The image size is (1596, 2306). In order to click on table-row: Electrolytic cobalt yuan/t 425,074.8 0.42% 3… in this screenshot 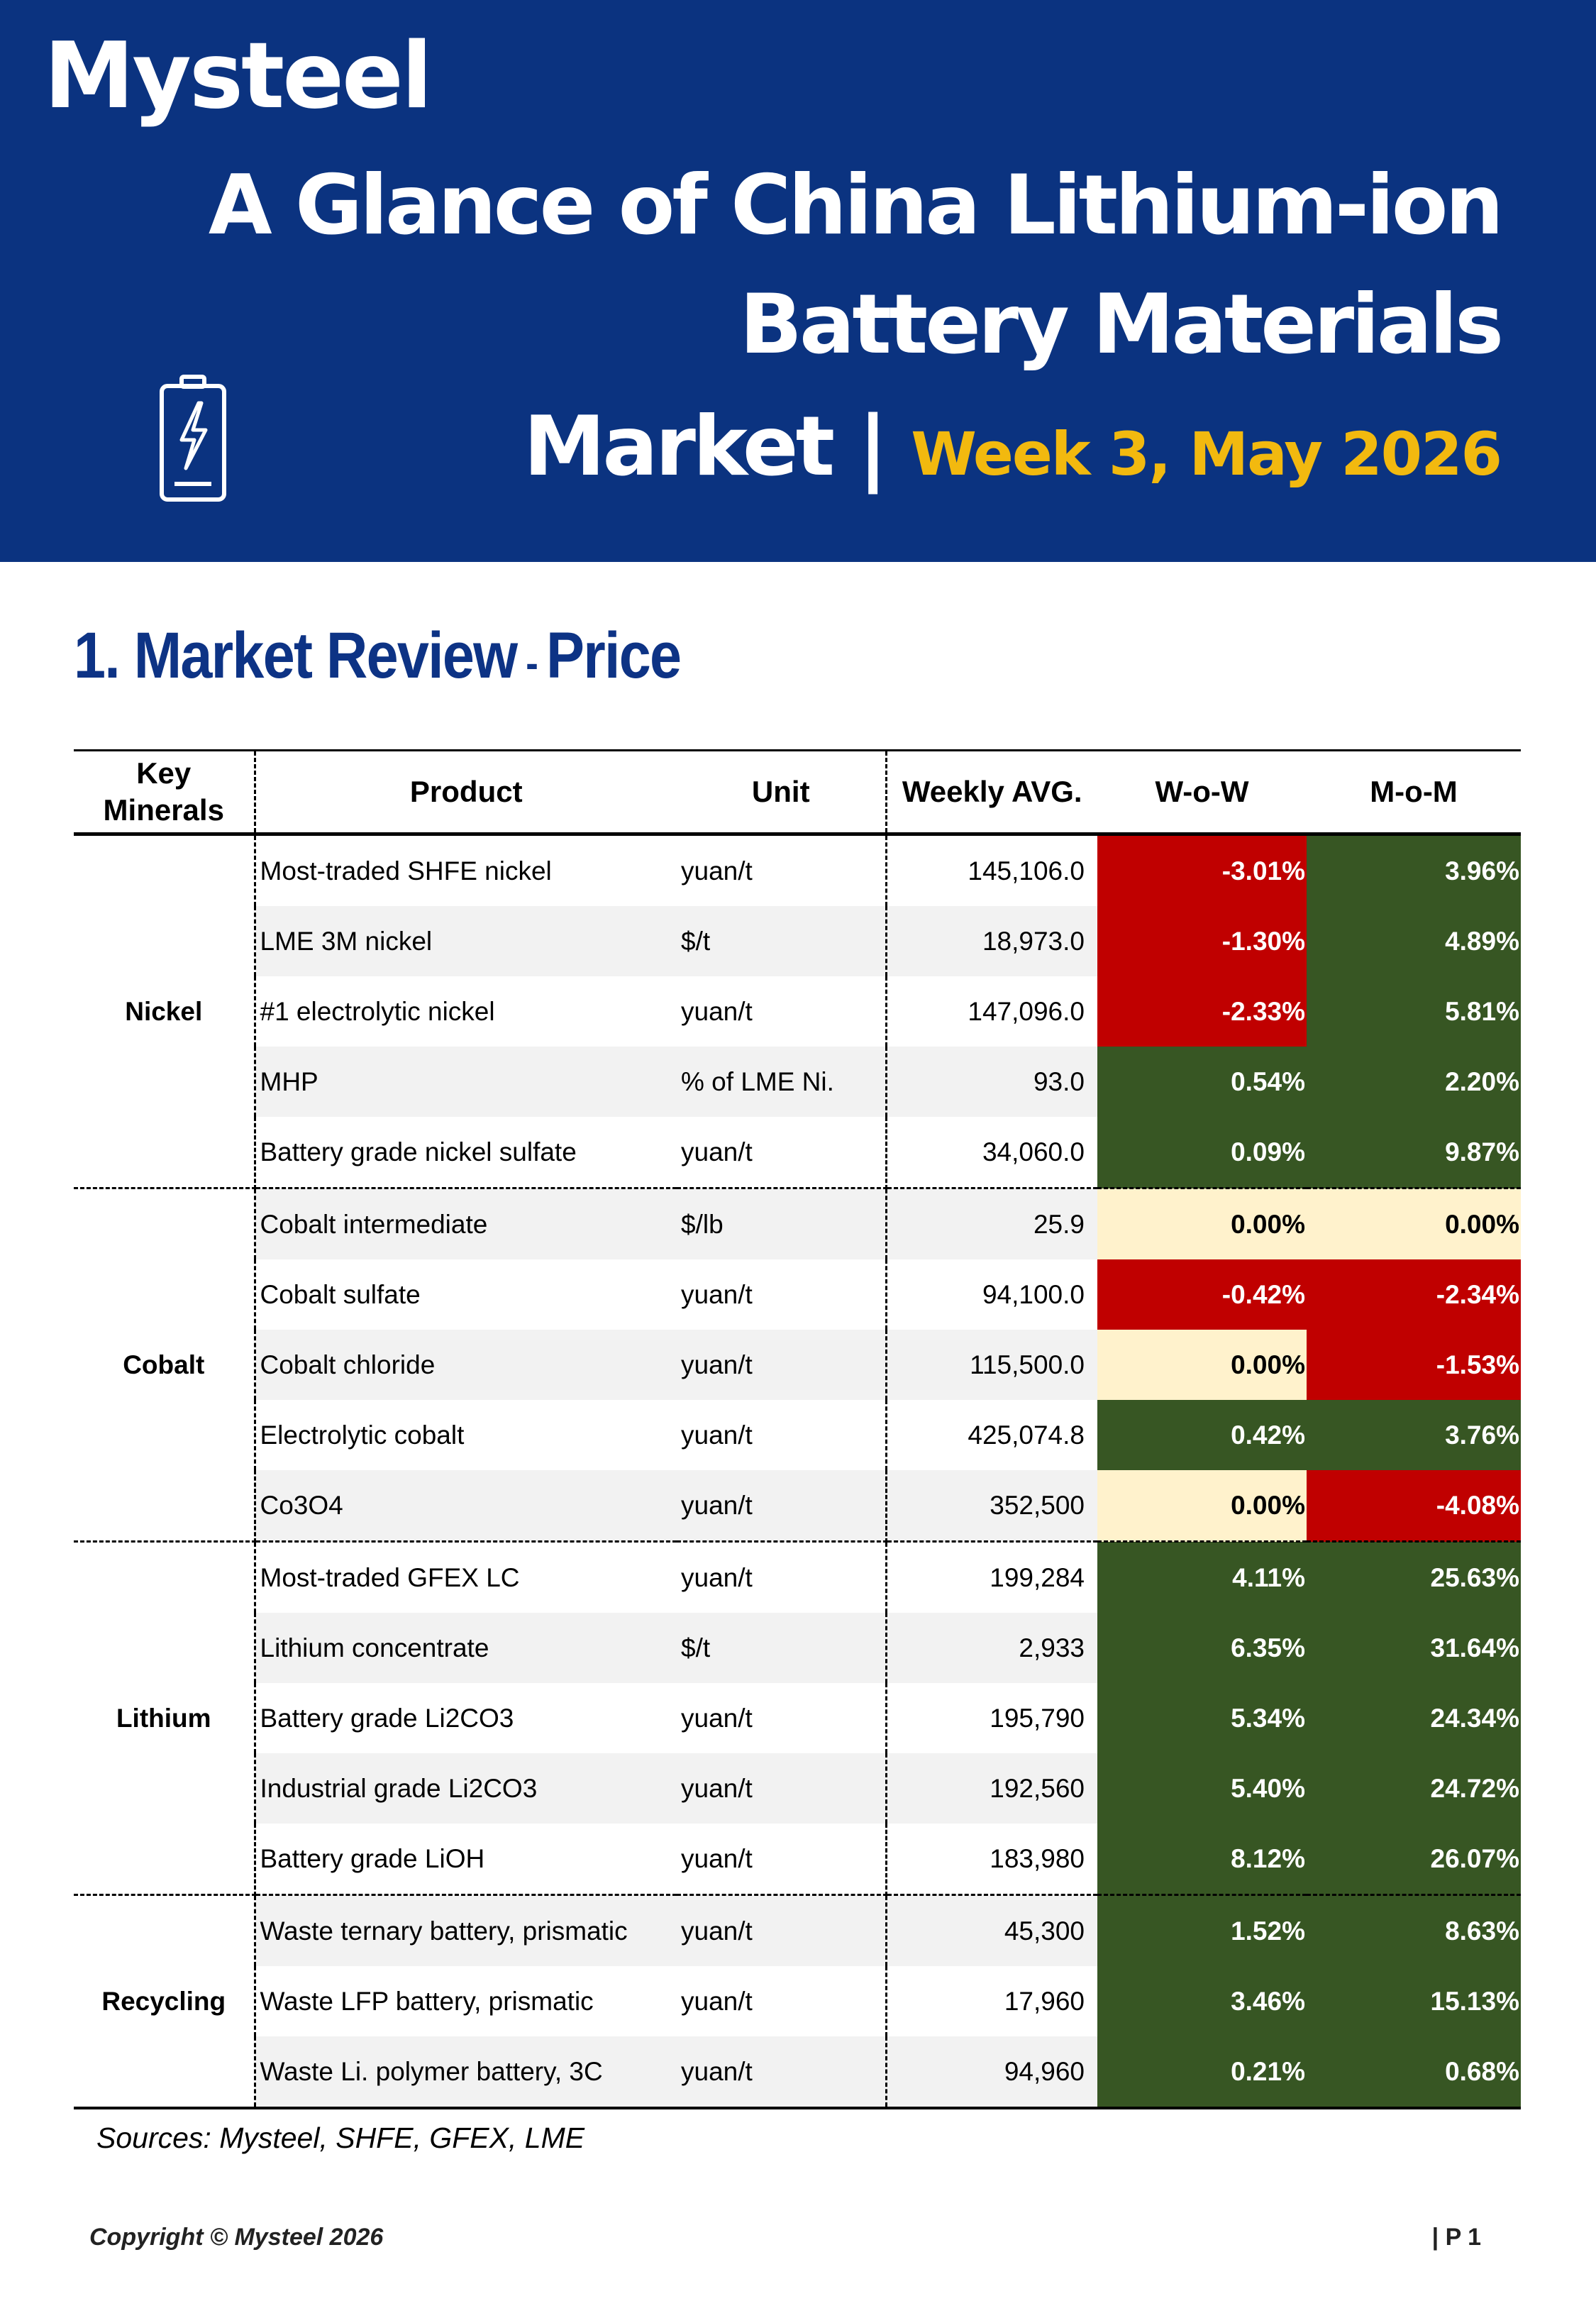, I will do `click(798, 1435)`.